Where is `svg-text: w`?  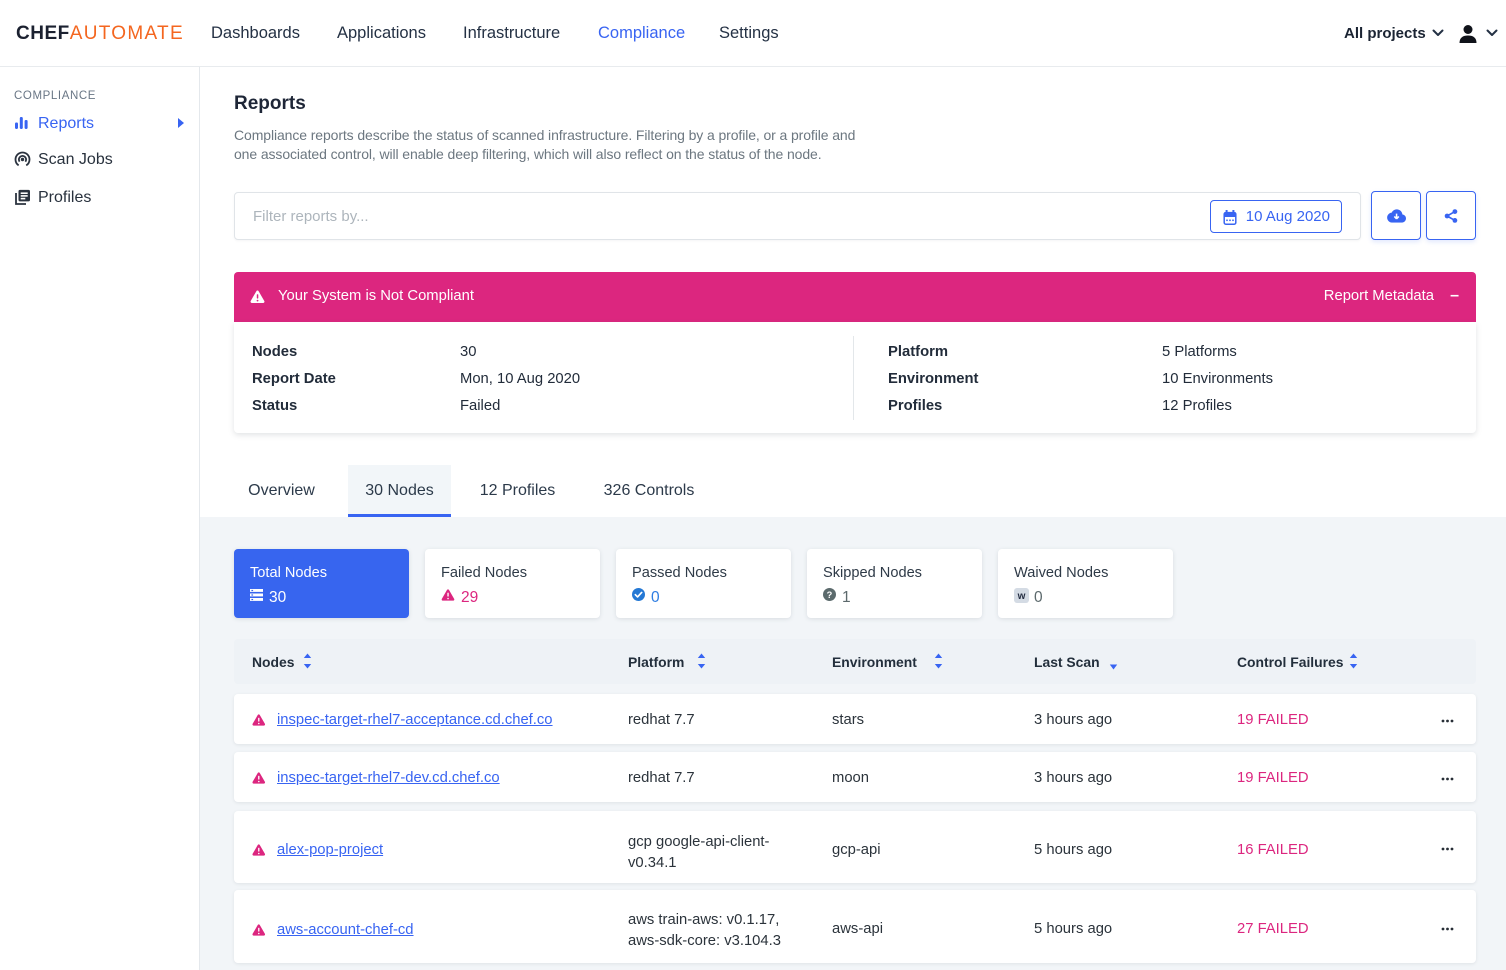
svg-text: w is located at coordinates (1021, 596).